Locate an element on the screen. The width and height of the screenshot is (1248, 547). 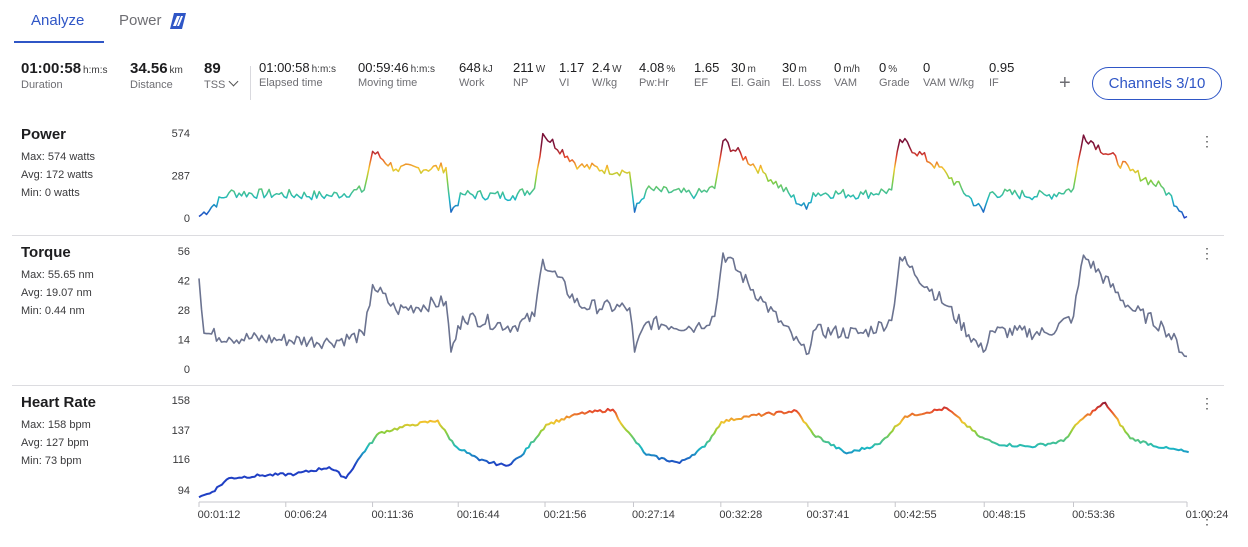
power-y-tick-label: 287 is located at coordinates (181, 177).